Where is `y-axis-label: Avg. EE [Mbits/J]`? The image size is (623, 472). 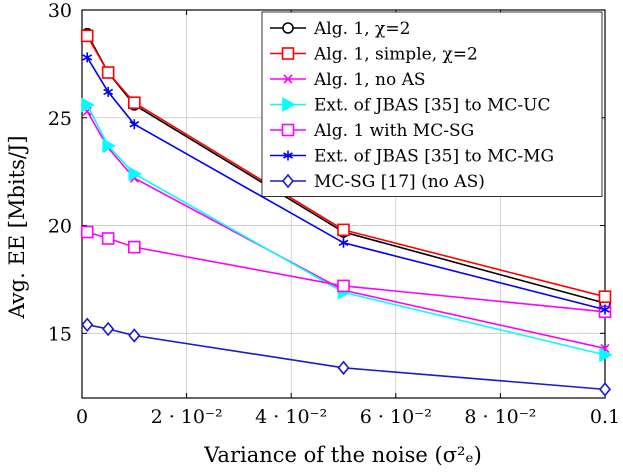
y-axis-label: Avg. EE [Mbits/J] is located at coordinates (17, 227).